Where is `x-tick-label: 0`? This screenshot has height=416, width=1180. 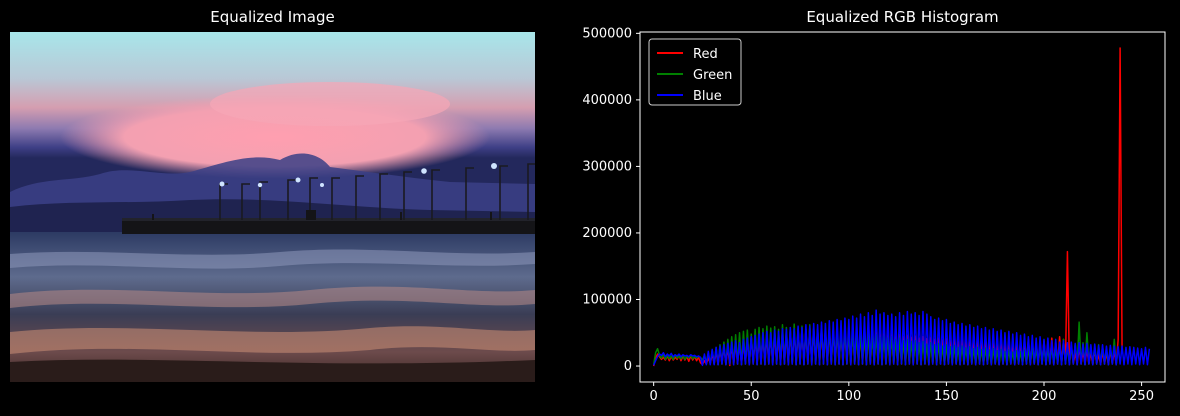 x-tick-label: 0 is located at coordinates (654, 396).